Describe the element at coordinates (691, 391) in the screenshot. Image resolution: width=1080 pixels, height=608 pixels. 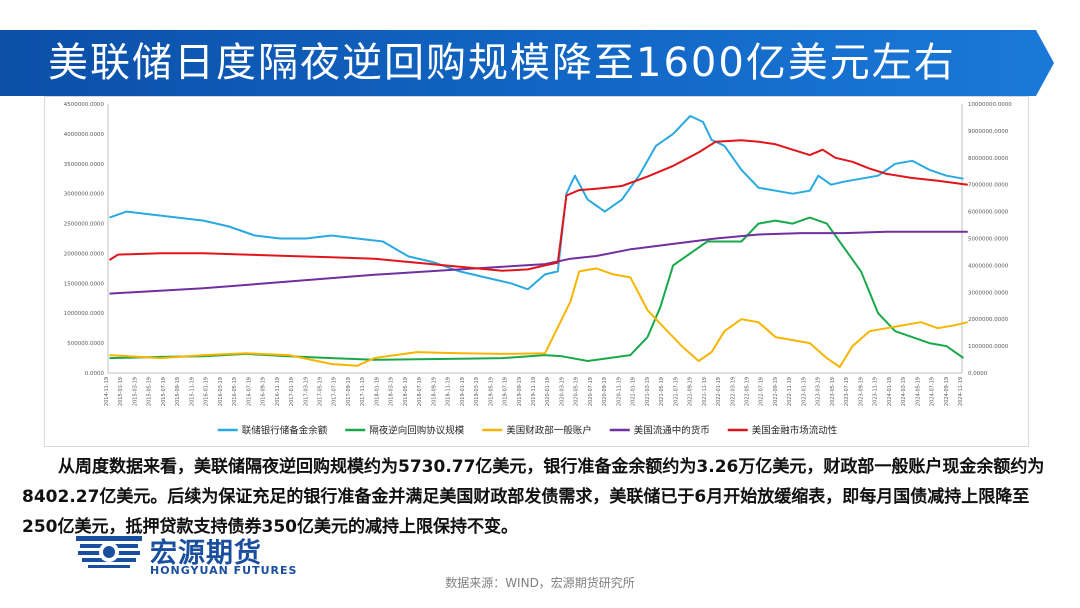
I see `x-tick-label: 2021-09-19` at that location.